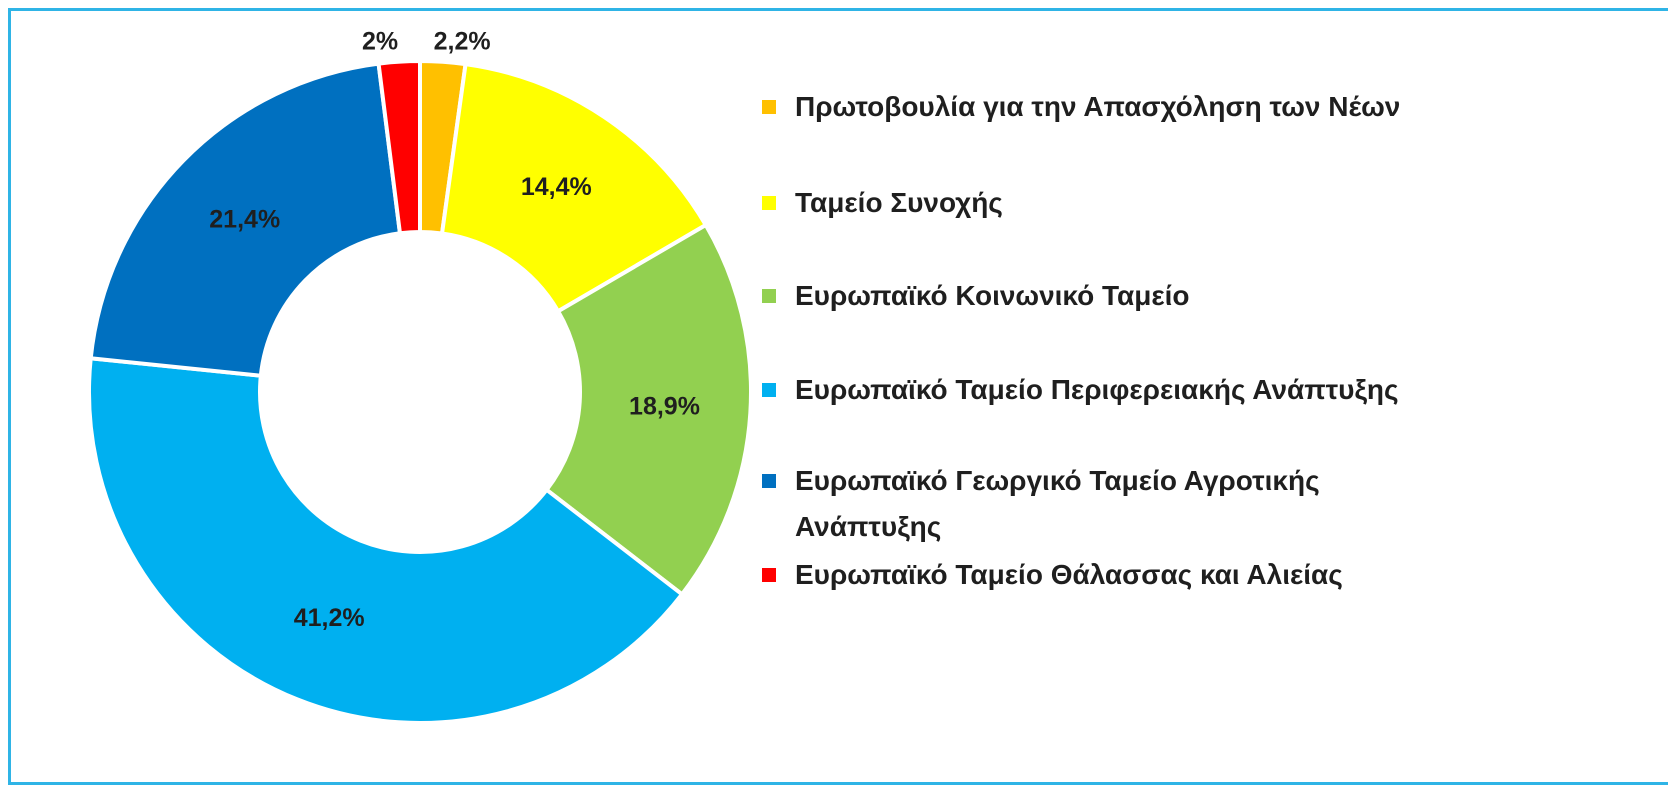 Image resolution: width=1668 pixels, height=797 pixels. Describe the element at coordinates (1097, 389) in the screenshot. I see `legend-label: Ευρωπαϊκό Ταμείο Περιφερειακής Ανάπτυξης` at that location.